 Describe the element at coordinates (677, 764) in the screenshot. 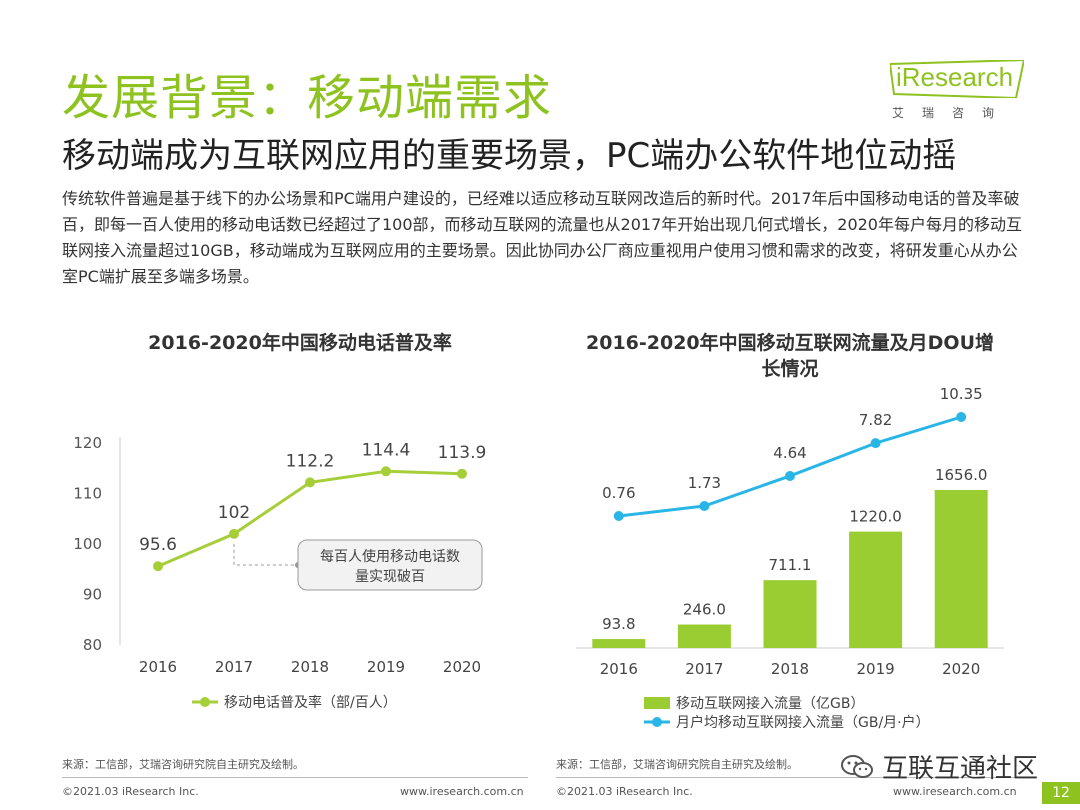

I see `source-note-right: 来源：工信部，艾瑞咨询研究院自主研究及绘制。` at that location.